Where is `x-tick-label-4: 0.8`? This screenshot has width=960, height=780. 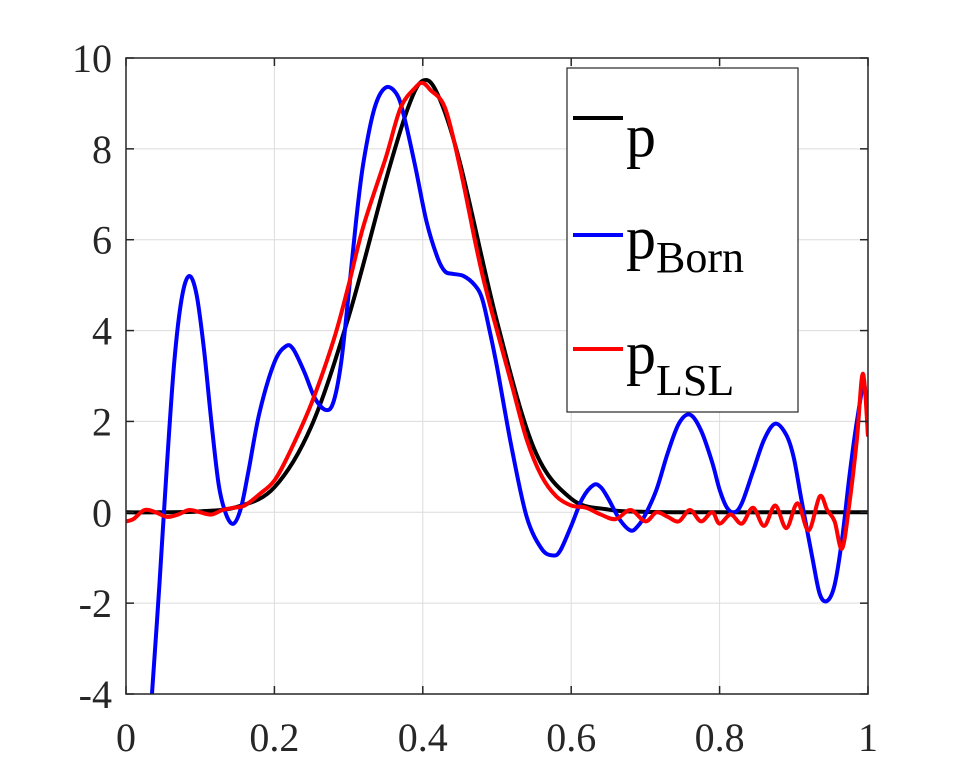 x-tick-label-4: 0.8 is located at coordinates (720, 737).